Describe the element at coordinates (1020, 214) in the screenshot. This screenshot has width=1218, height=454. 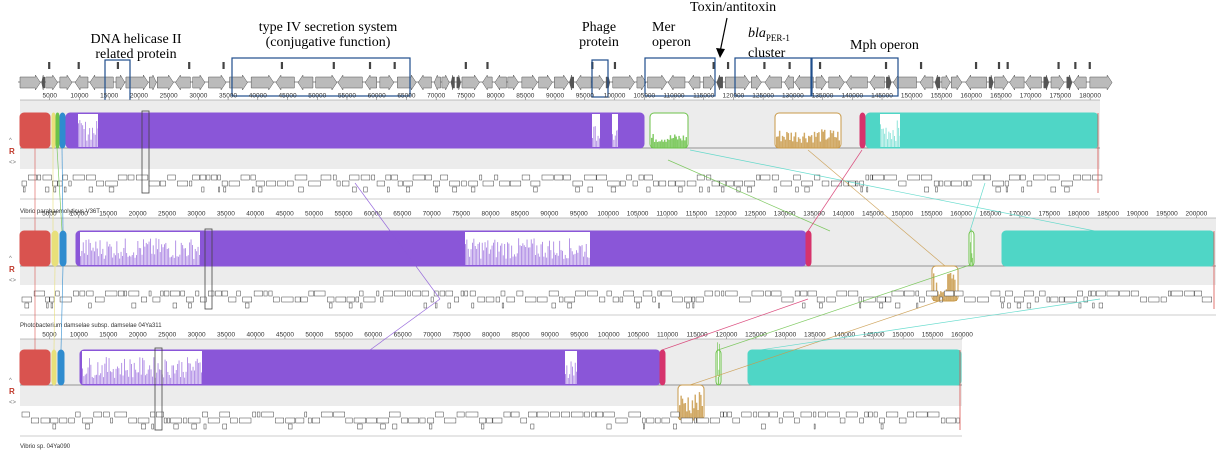
I see `ruler-tick-label: 170000` at that location.